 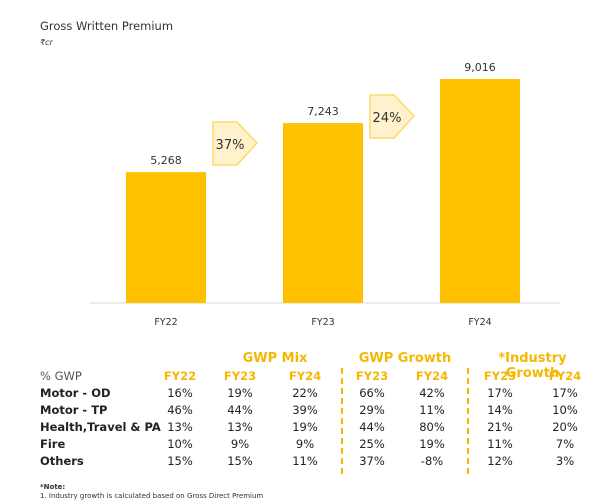 I want to click on chart-title: Gross Written Premium, so click(x=107, y=26).